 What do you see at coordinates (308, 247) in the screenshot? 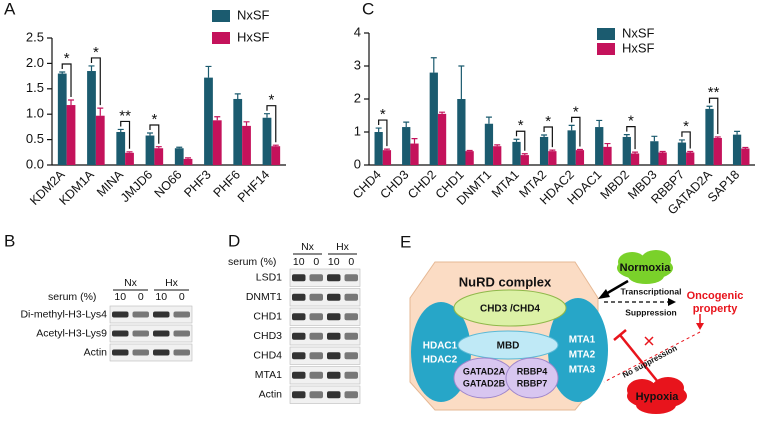
I see `condition-label: Nx` at bounding box center [308, 247].